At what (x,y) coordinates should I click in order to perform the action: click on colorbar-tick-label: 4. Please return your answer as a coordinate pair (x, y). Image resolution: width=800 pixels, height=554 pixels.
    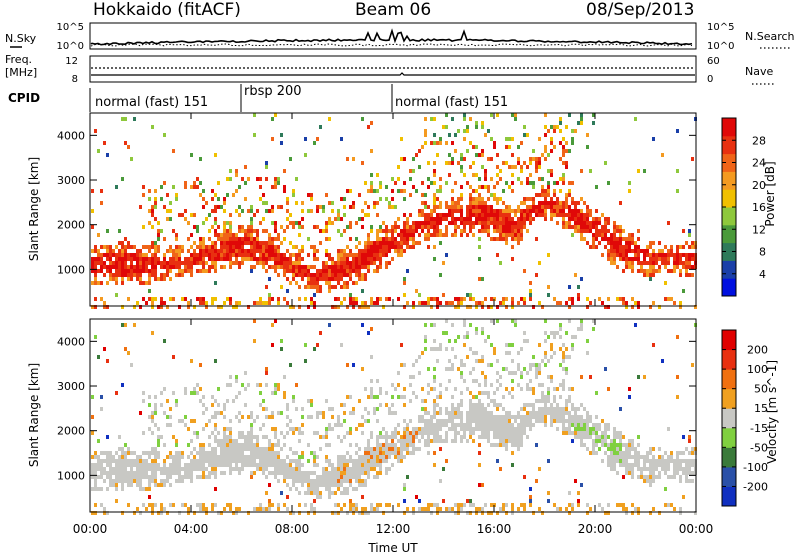
    Looking at the image, I should click on (762, 274).